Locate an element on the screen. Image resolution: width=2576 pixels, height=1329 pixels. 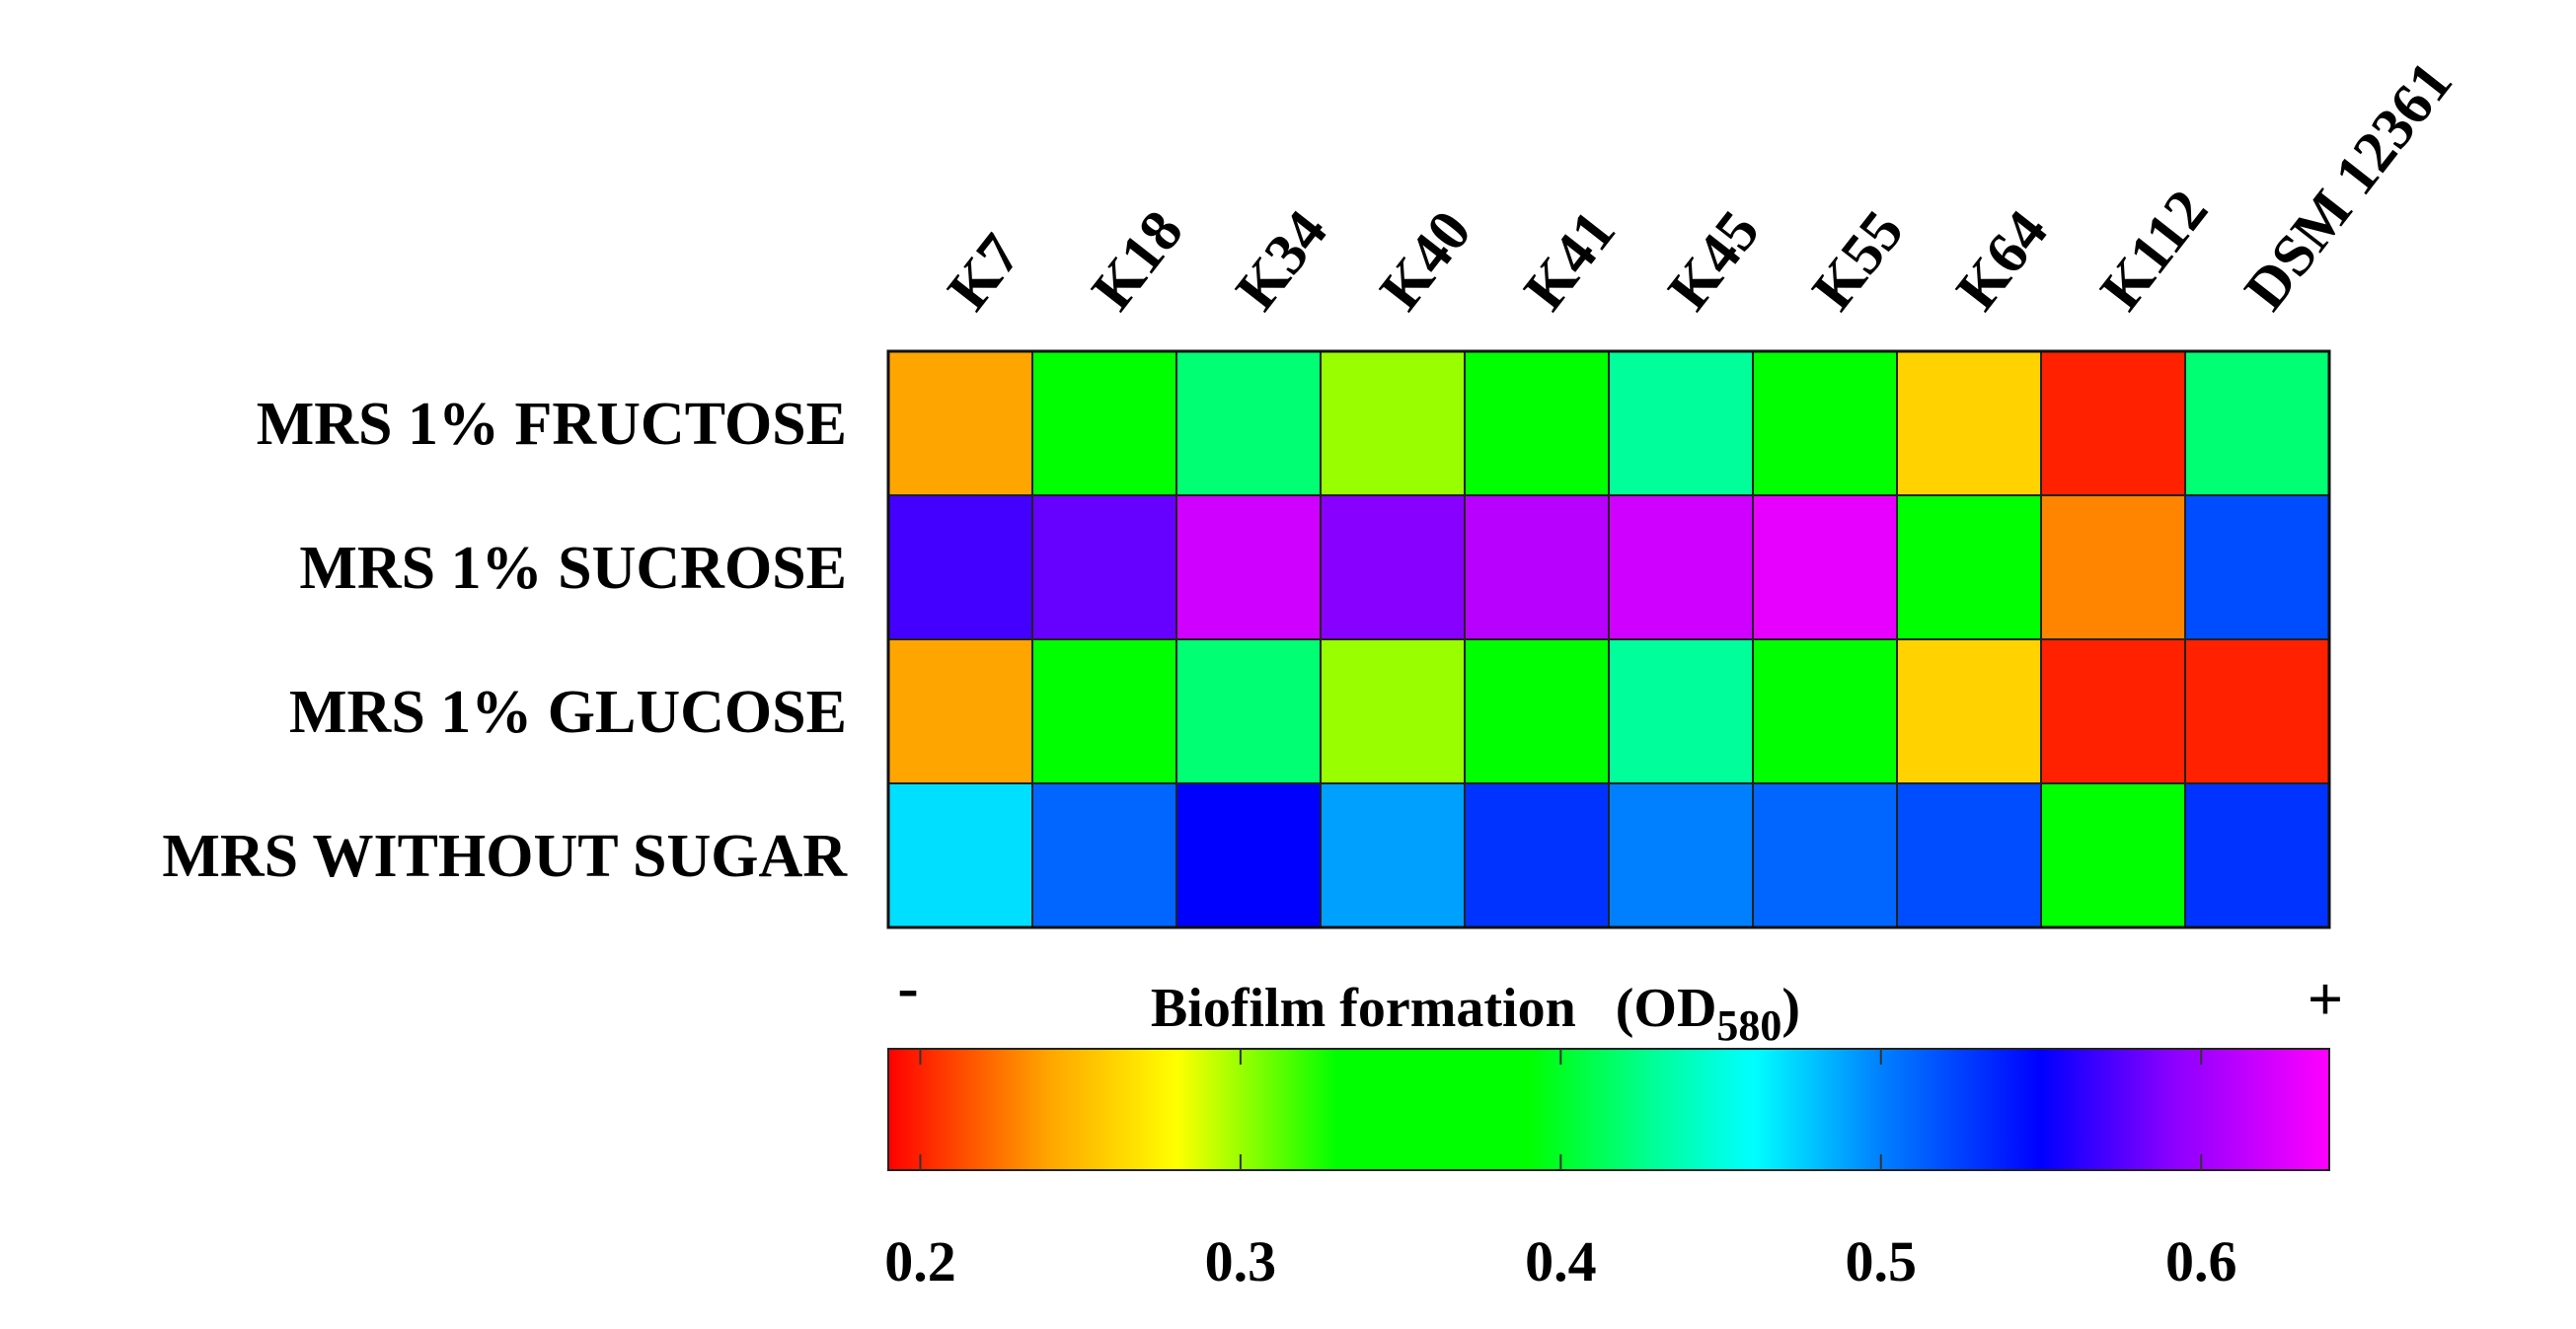
column-label: K40 is located at coordinates (1425, 260).